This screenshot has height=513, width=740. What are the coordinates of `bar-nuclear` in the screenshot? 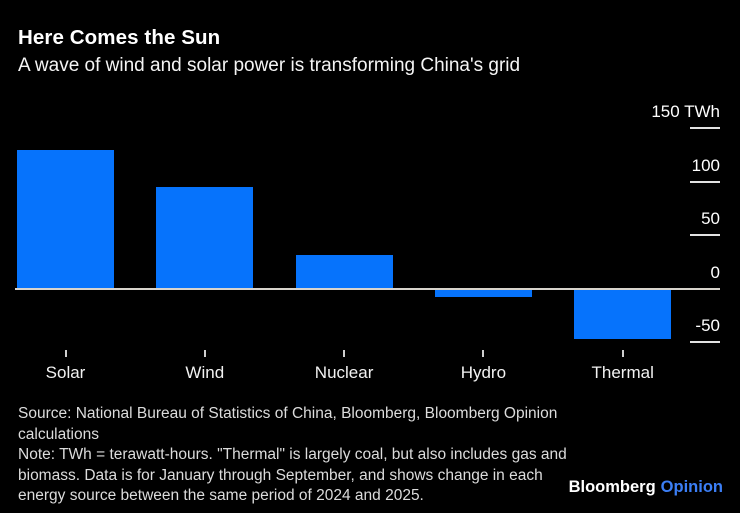 It's located at (344, 272).